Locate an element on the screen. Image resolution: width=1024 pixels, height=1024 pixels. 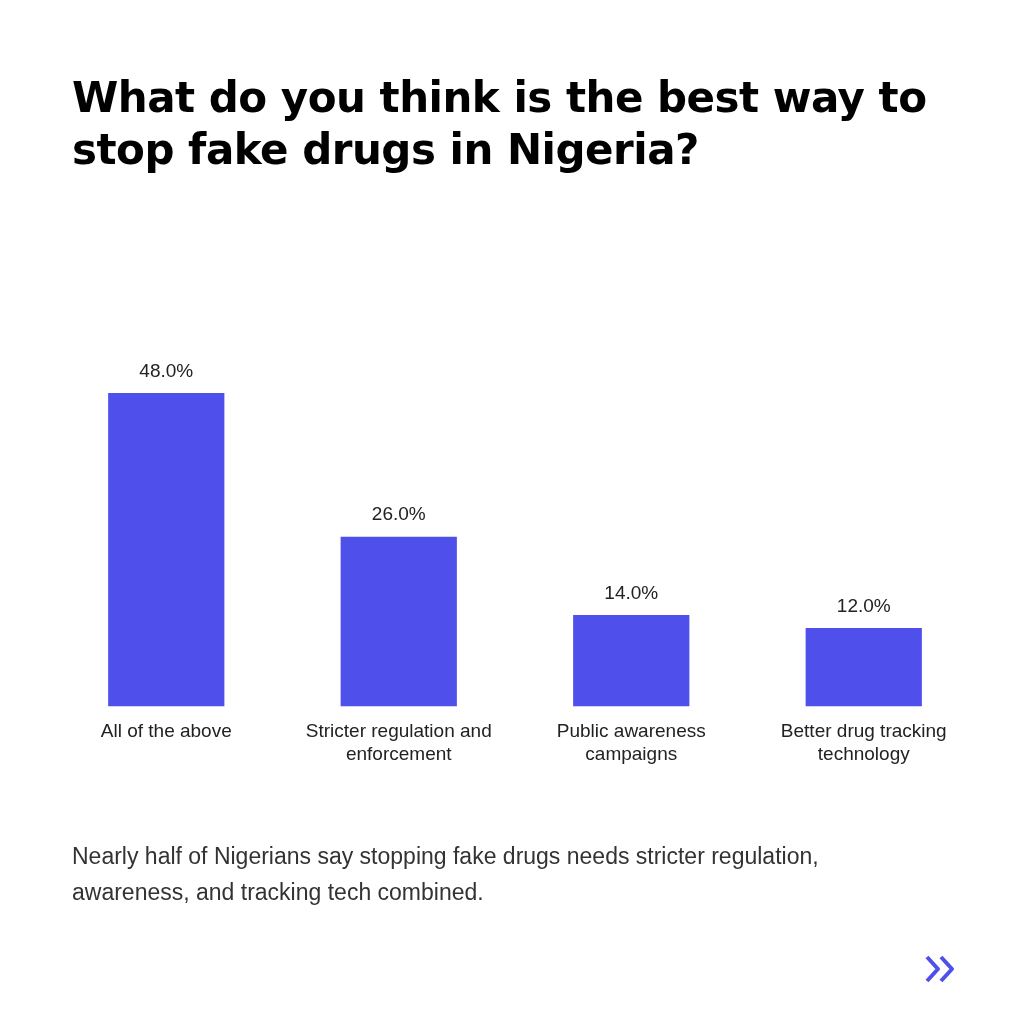
text: Nearly half of Nigerians say stopping fake drugs needs stricter regulation, awareness, and tracking tech combined. is located at coordinates (446, 874).